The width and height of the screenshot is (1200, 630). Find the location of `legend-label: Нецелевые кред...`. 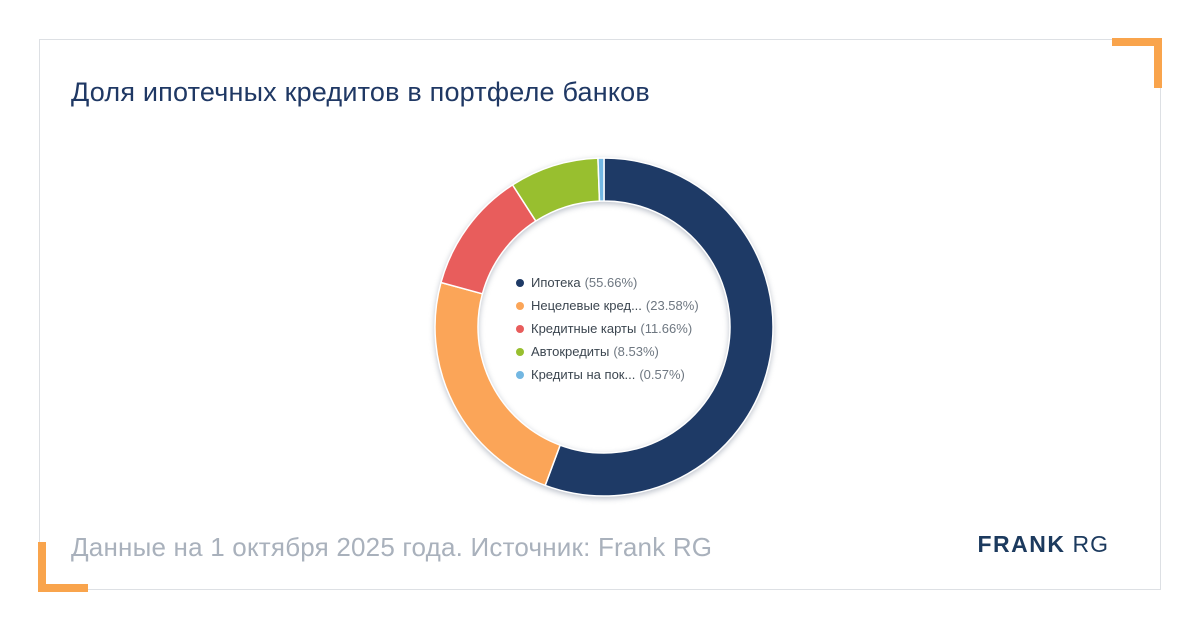

legend-label: Нецелевые кред... is located at coordinates (586, 305).